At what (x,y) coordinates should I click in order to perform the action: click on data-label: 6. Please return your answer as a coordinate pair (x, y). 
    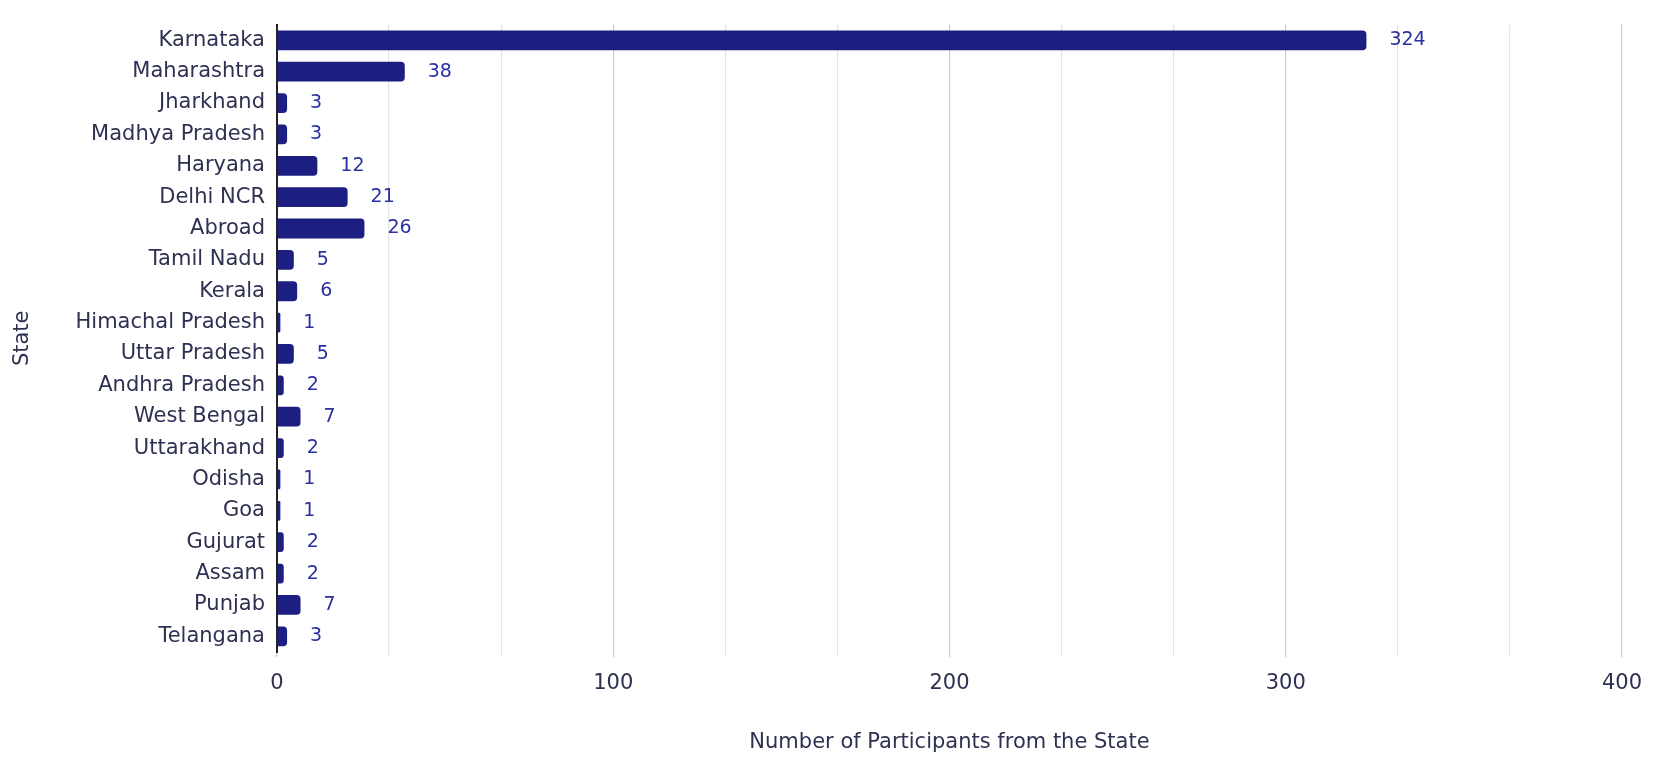
    Looking at the image, I should click on (326, 289).